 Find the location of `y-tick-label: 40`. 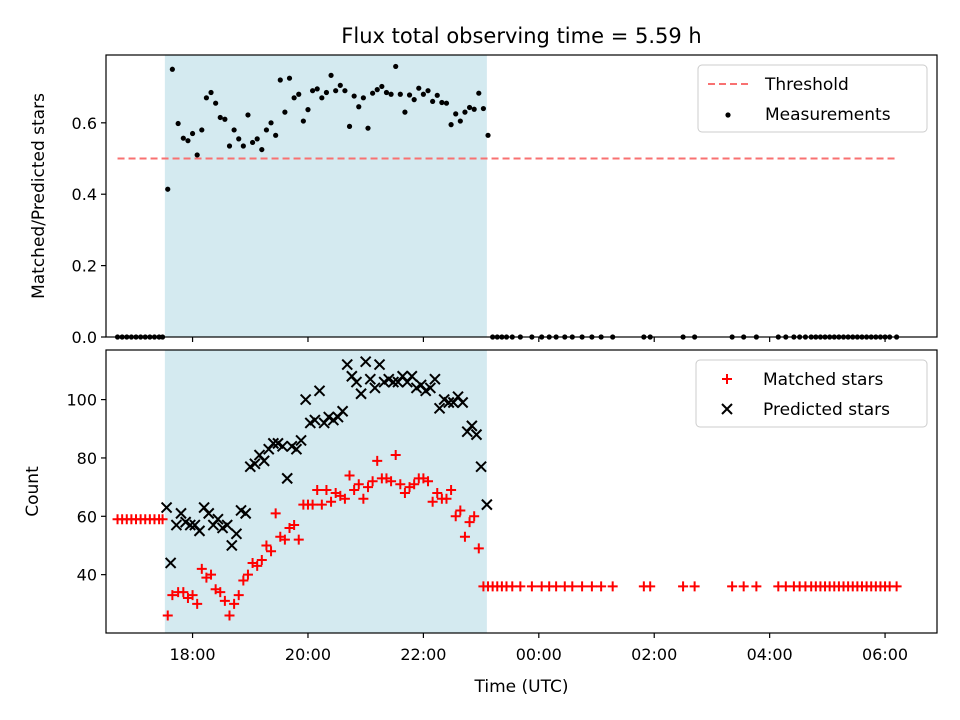

y-tick-label: 40 is located at coordinates (87, 575).